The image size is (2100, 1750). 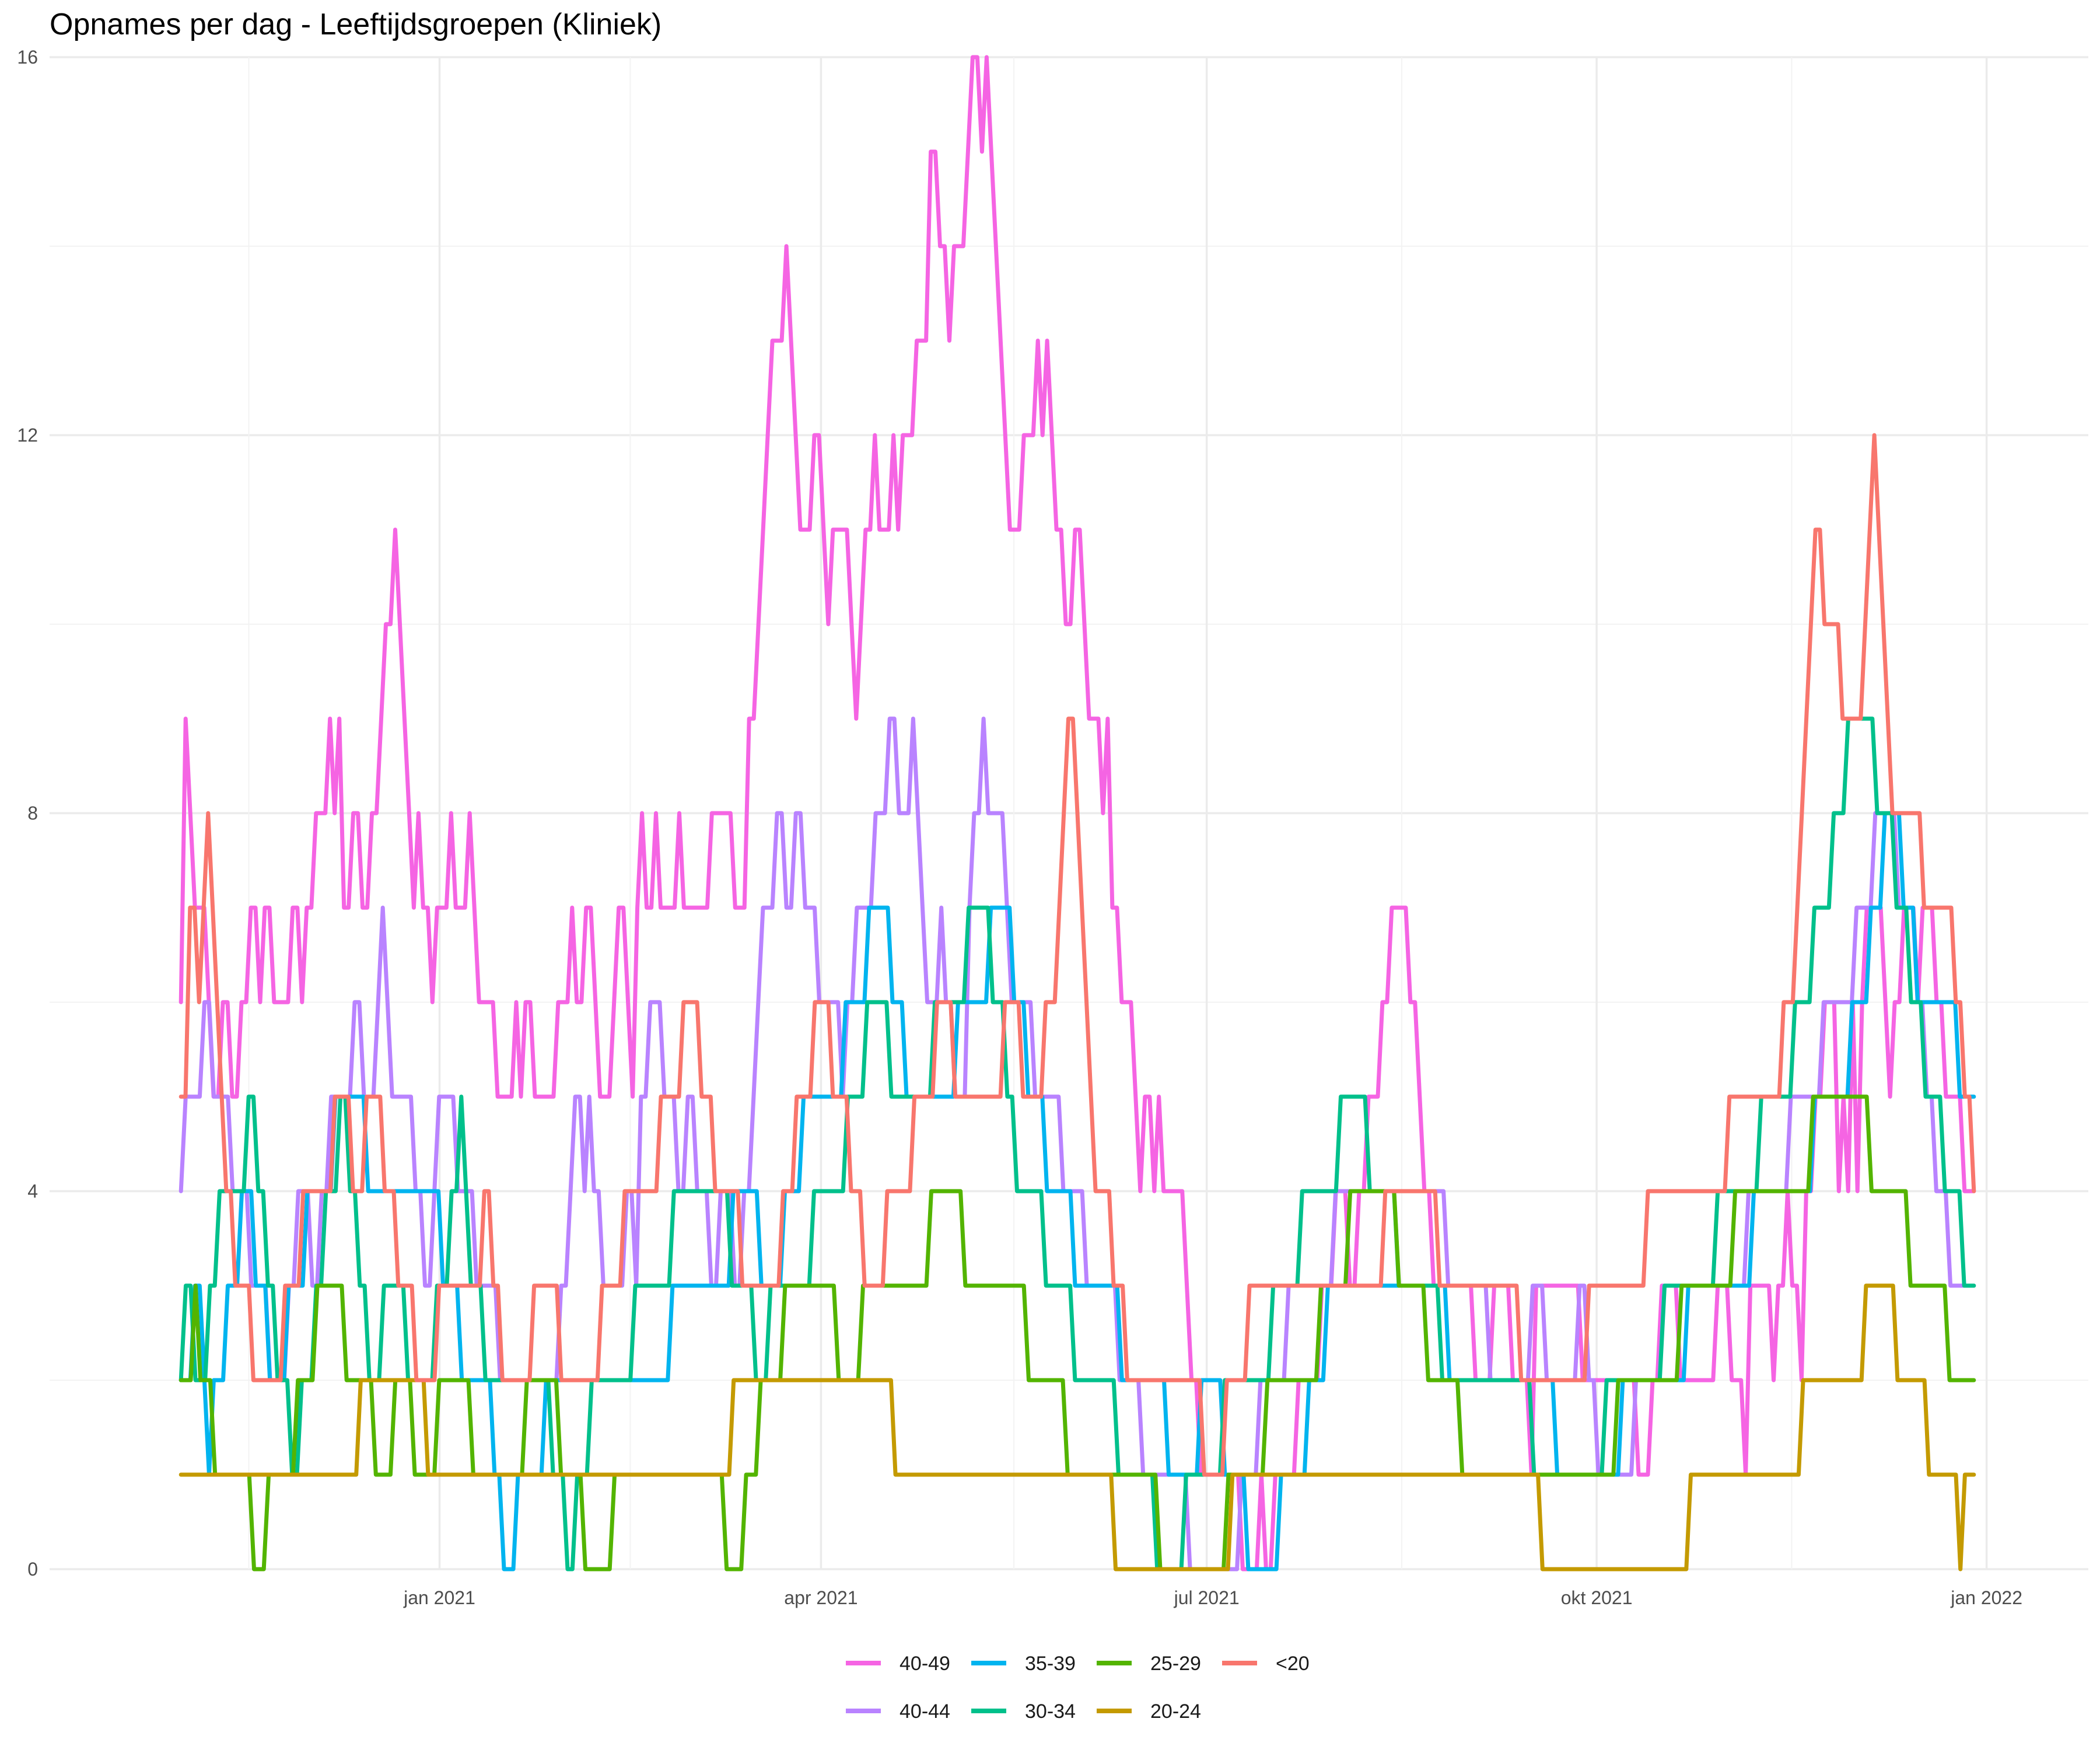 I want to click on x-tick-label: apr 2021, so click(x=821, y=1597).